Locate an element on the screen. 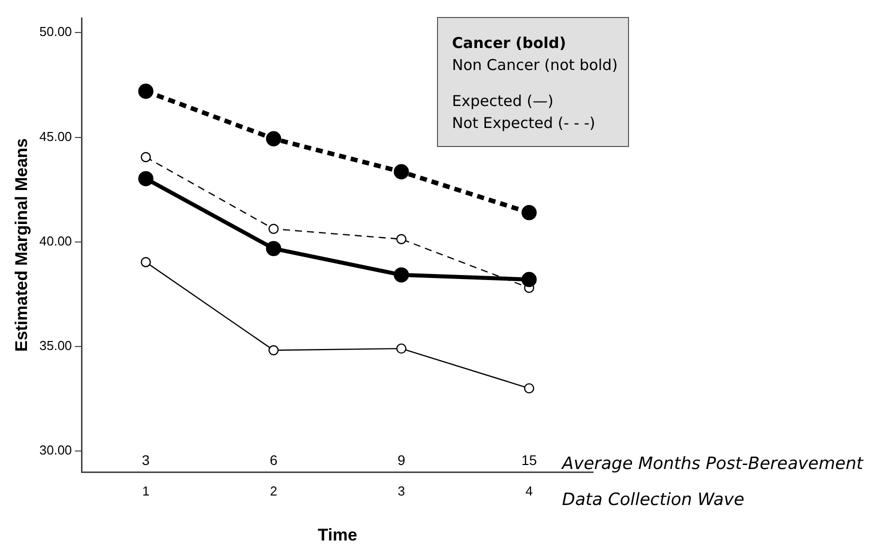  annotation: 6 is located at coordinates (274, 460).